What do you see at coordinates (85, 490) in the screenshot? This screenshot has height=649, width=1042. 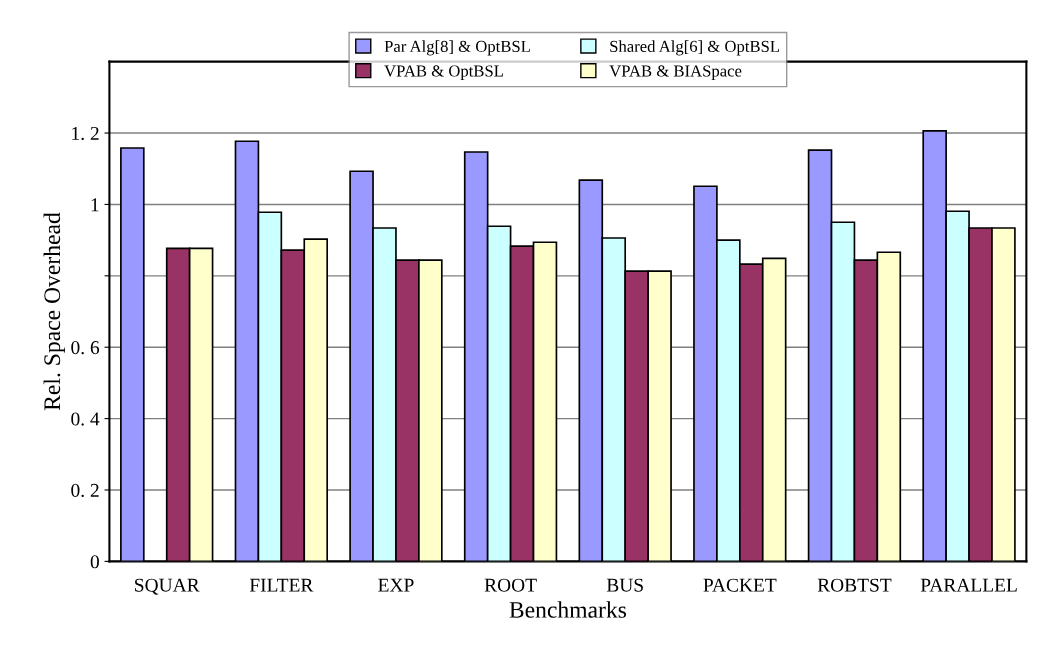 I see `y-tick-label: 0. 2` at bounding box center [85, 490].